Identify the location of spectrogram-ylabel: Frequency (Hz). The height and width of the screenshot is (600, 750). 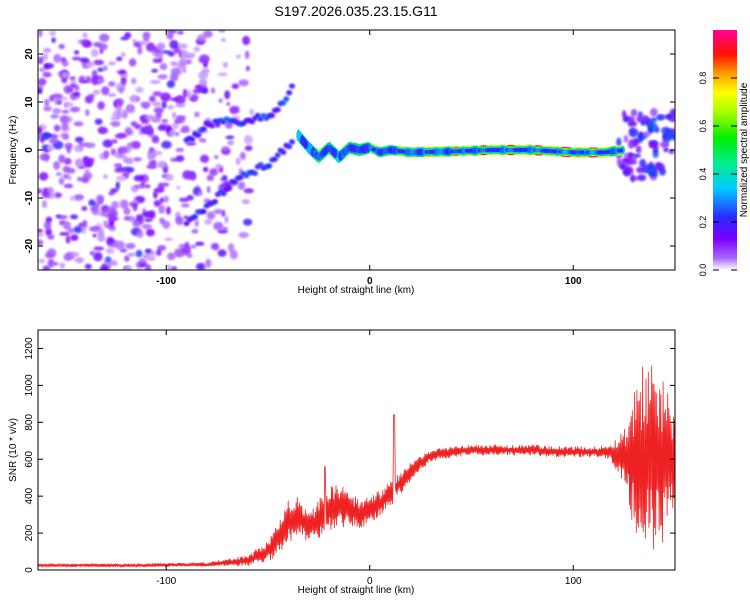
(13, 150).